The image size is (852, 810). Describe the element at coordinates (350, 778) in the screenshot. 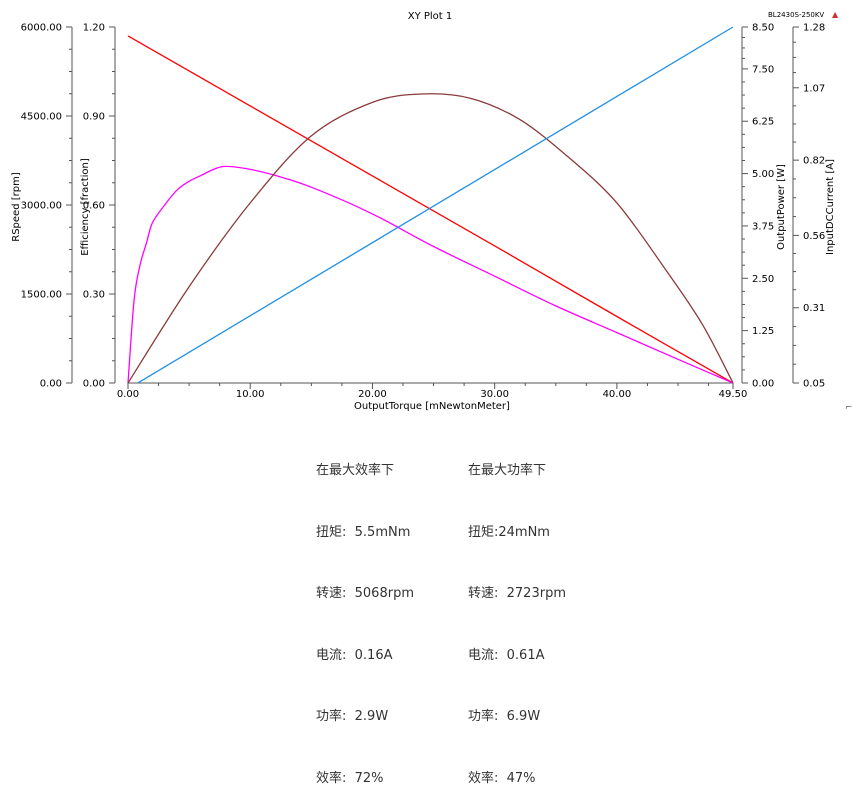

I see `max-efficiency-efficiency: 效率: 72%` at that location.